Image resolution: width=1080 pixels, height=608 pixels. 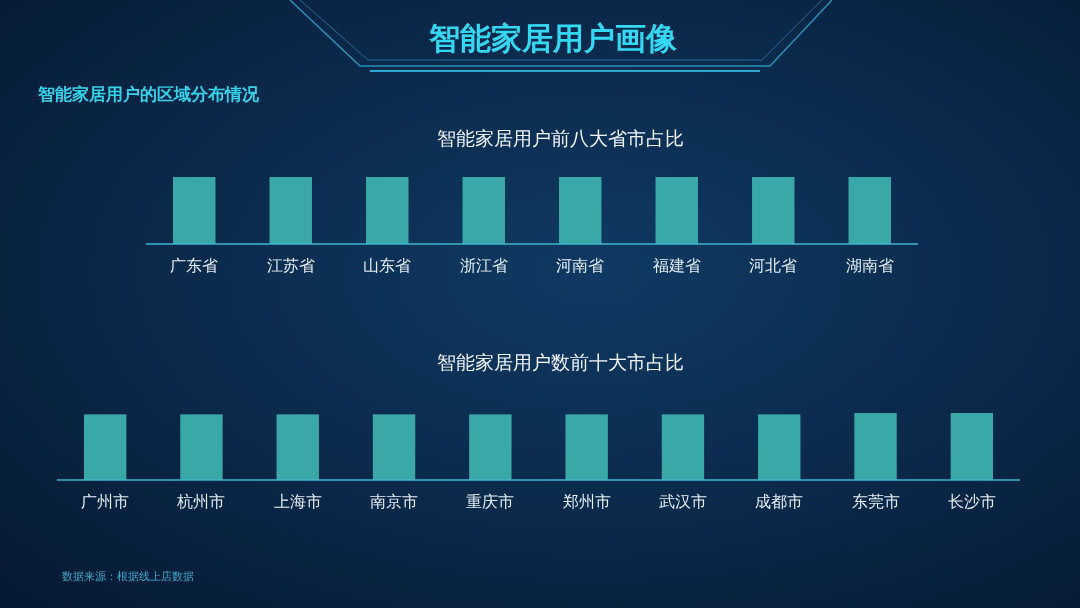 I want to click on x-tick-label: 福建省, so click(x=676, y=265).